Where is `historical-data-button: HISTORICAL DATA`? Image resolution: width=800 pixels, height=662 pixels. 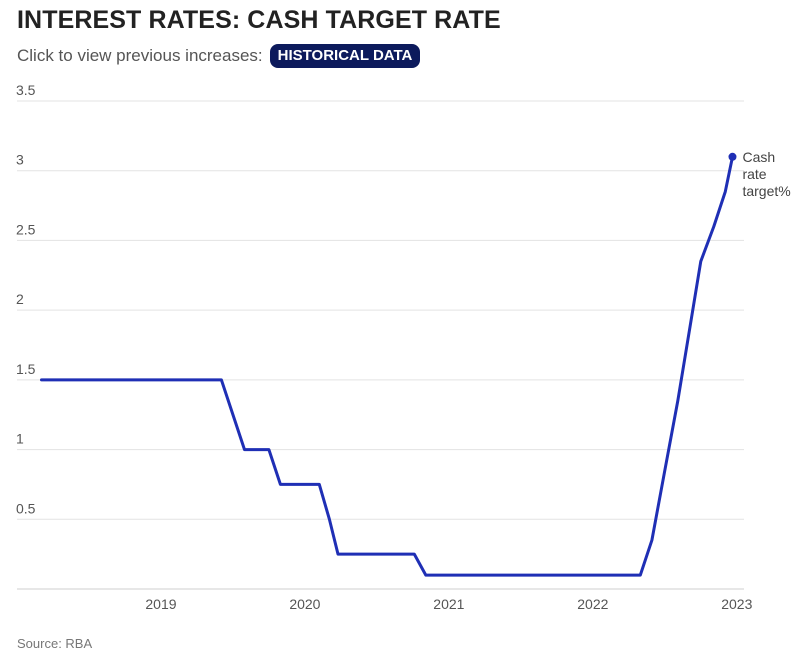
historical-data-button: HISTORICAL DATA is located at coordinates (345, 56).